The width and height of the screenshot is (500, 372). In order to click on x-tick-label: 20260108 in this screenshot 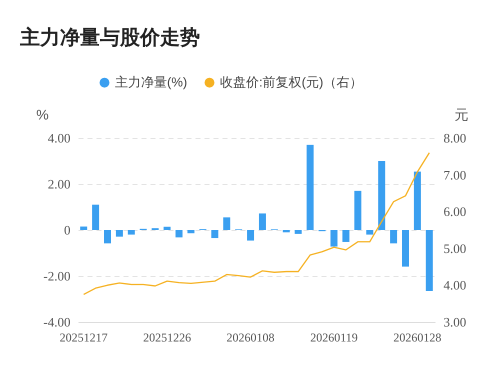, I will do `click(250, 337)`.